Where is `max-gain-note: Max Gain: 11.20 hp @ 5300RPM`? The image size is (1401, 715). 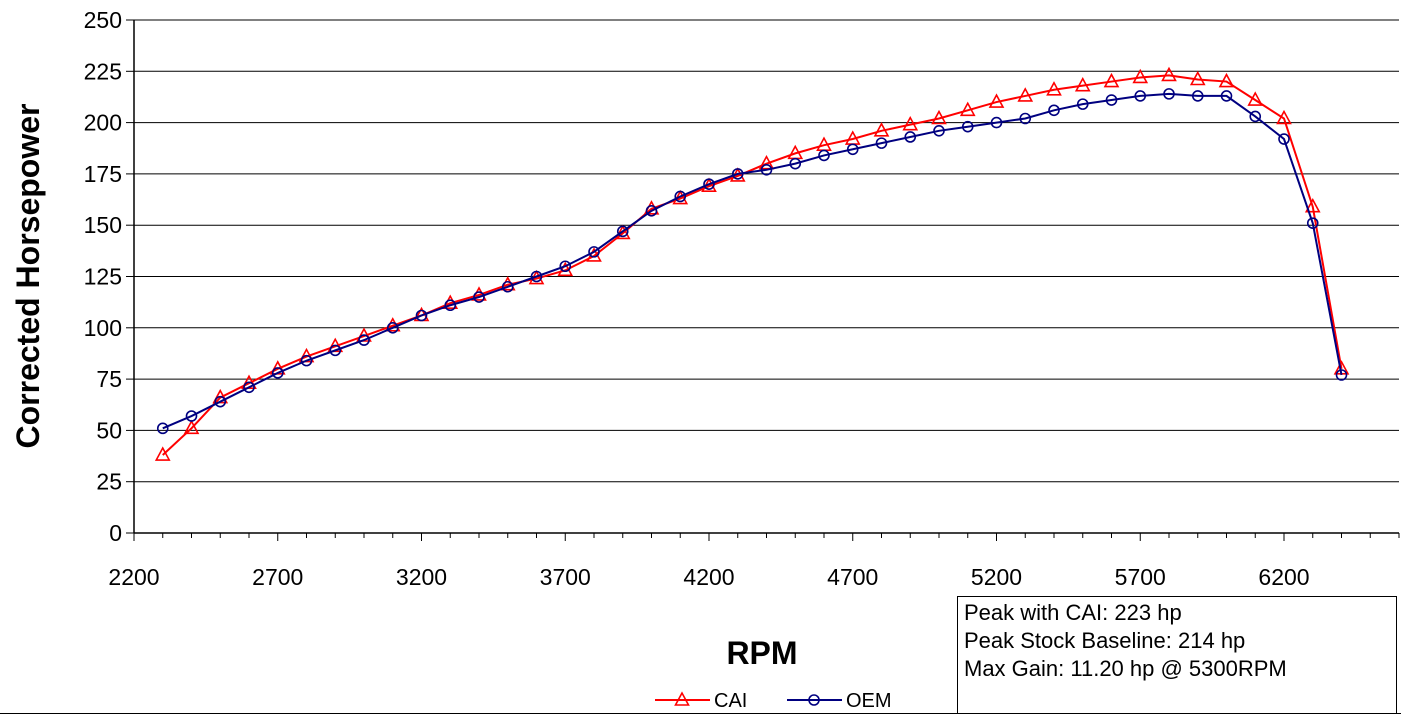 max-gain-note: Max Gain: 11.20 hp @ 5300RPM is located at coordinates (1125, 668).